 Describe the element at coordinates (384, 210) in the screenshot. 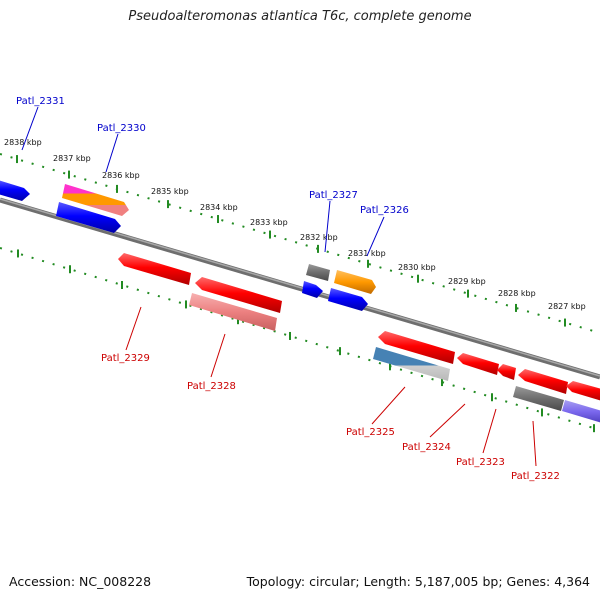

I see `label-patl-2326: Patl_2326` at that location.